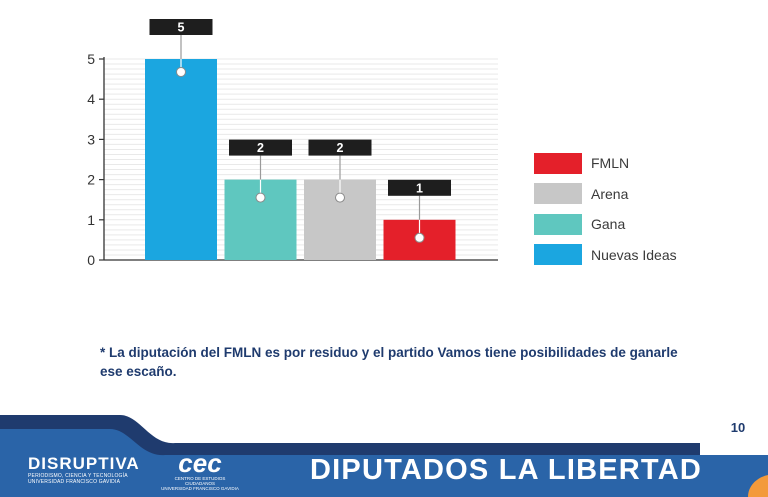 This screenshot has width=768, height=497. Describe the element at coordinates (84, 463) in the screenshot. I see `disruptiva-name: DISRUPTIVA` at that location.